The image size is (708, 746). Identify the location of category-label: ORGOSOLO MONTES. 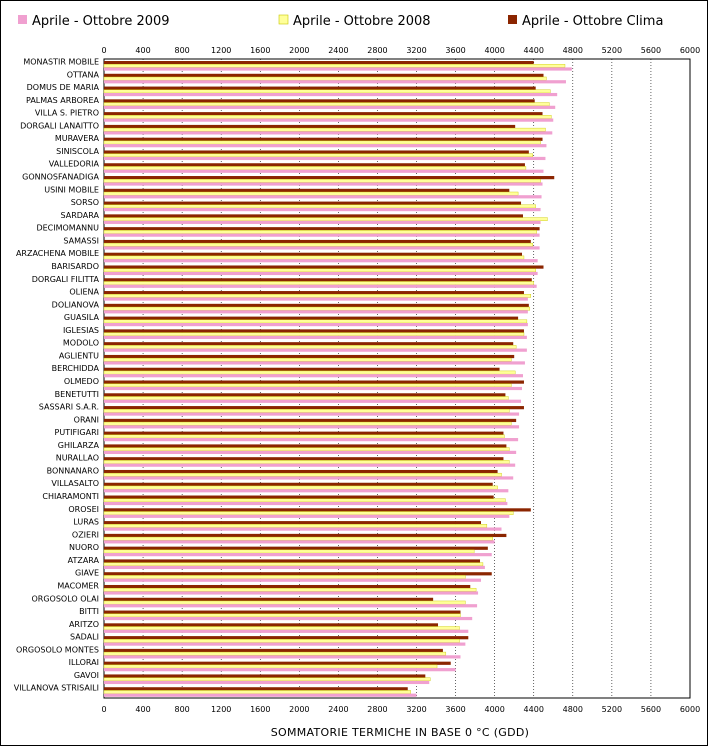
(57, 649).